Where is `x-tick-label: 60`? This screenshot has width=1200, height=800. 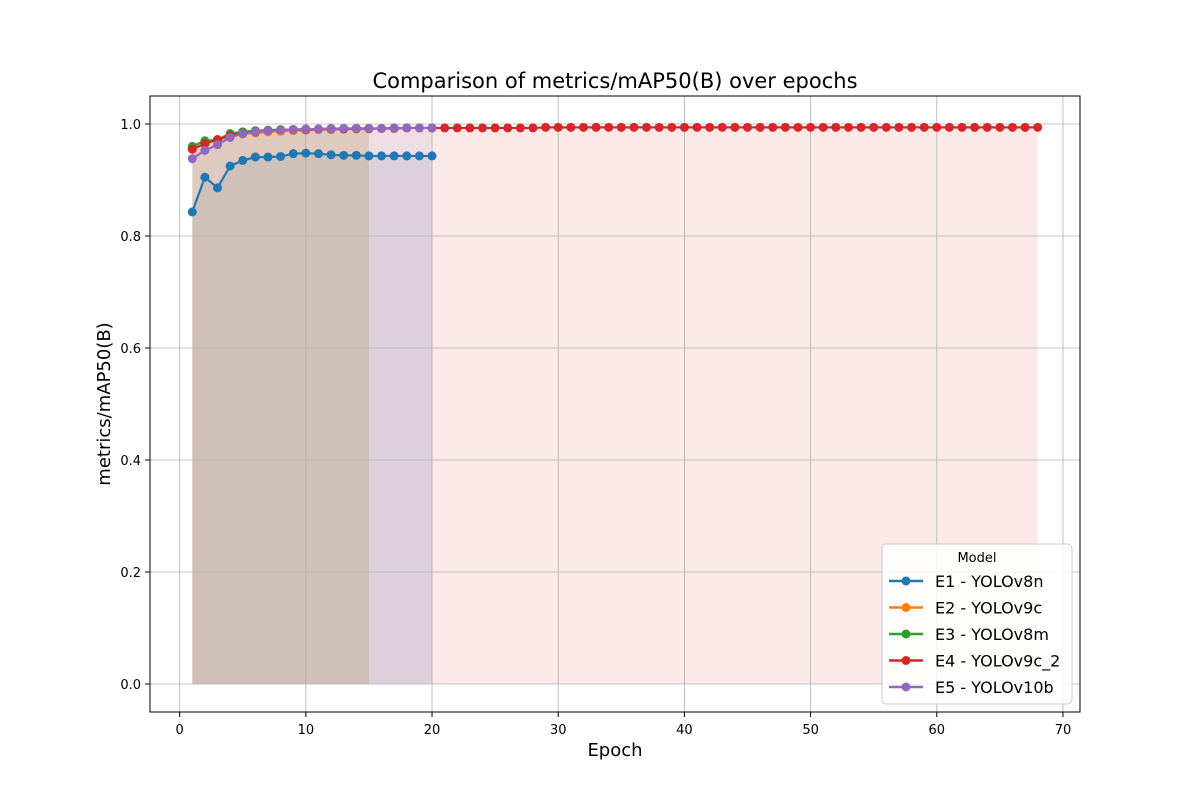
x-tick-label: 60 is located at coordinates (937, 730).